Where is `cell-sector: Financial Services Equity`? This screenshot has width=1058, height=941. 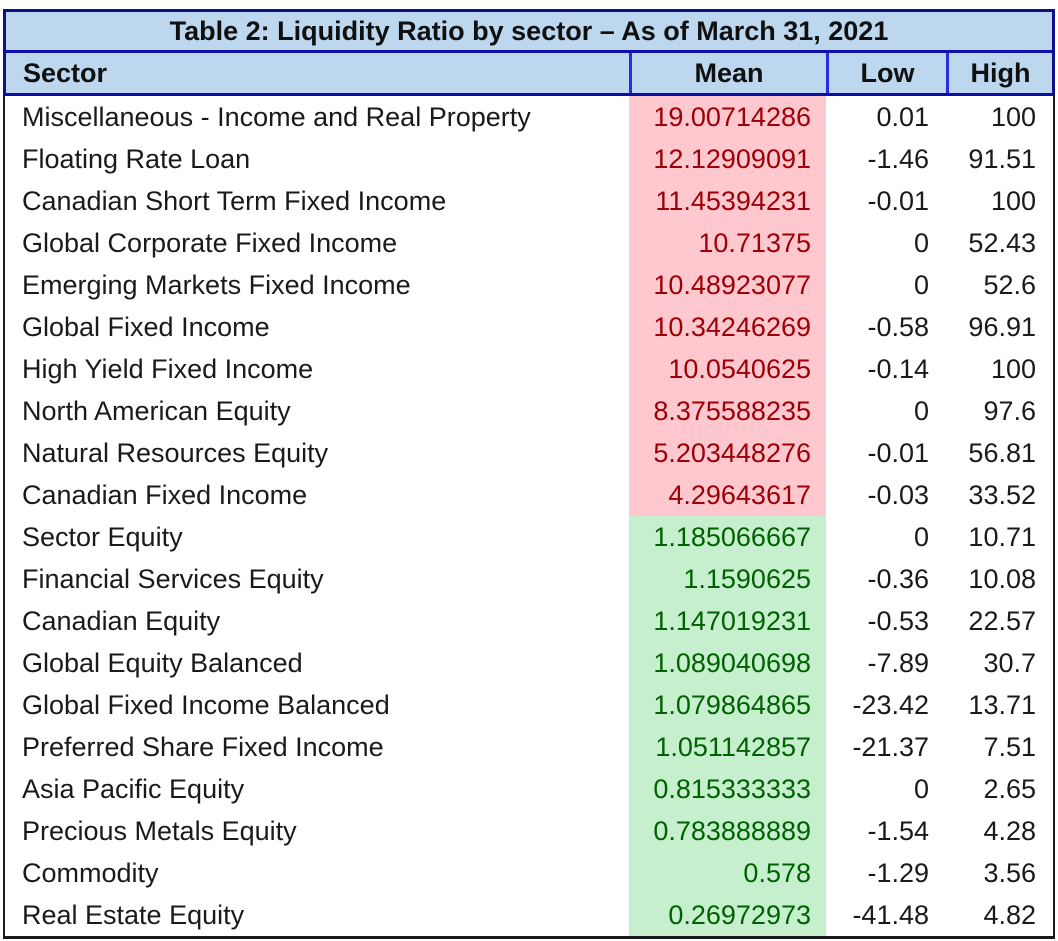 cell-sector: Financial Services Equity is located at coordinates (173, 578).